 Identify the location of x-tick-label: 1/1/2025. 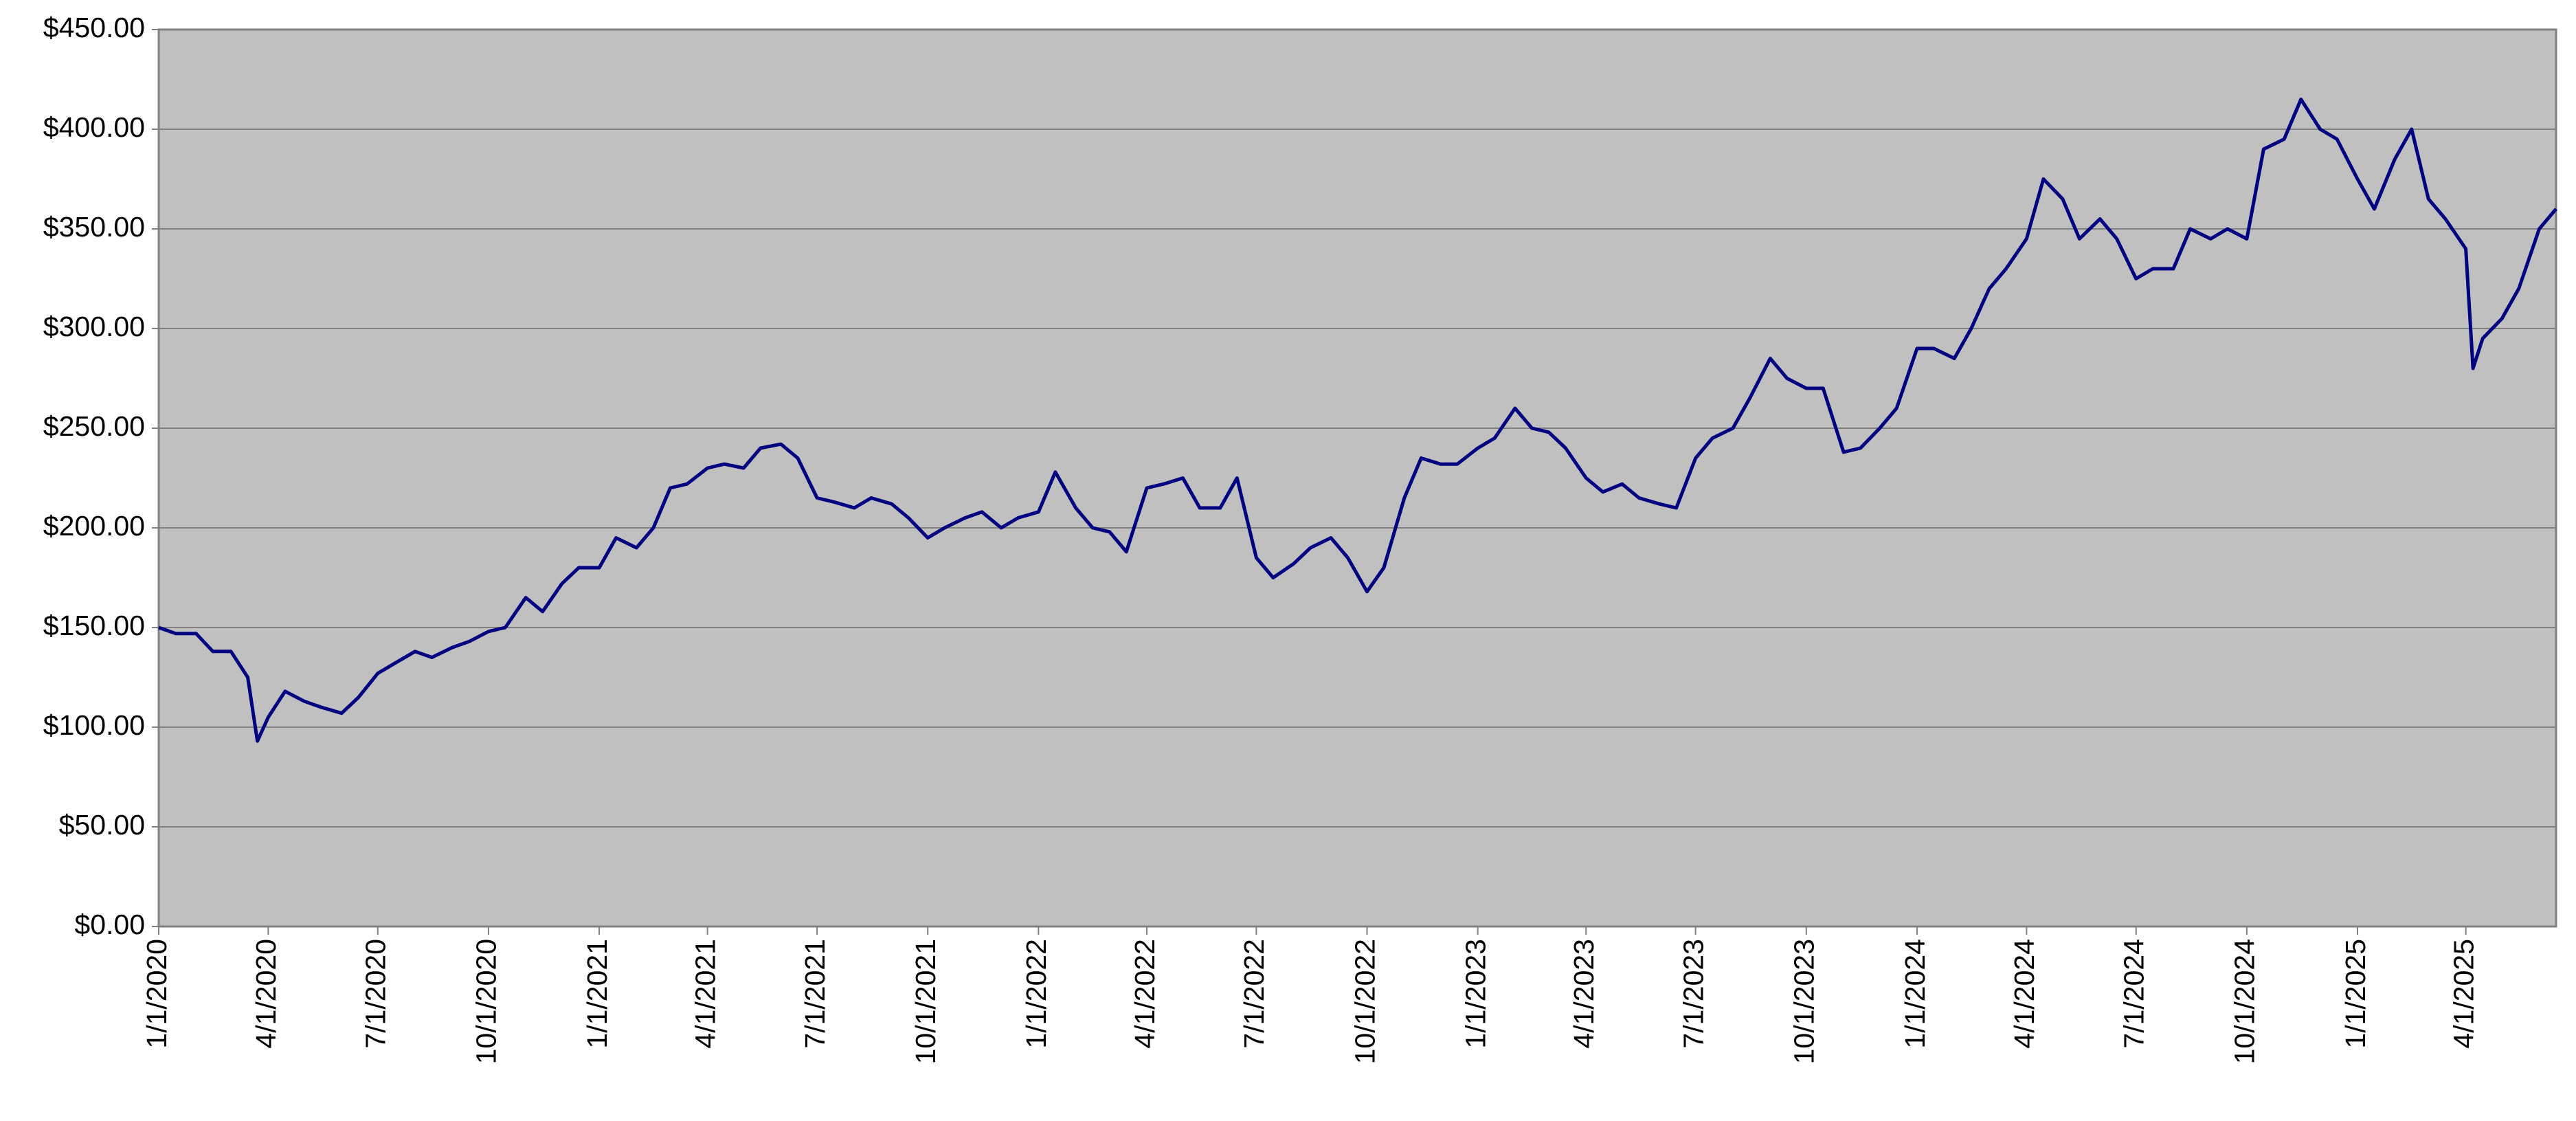
(2355, 994).